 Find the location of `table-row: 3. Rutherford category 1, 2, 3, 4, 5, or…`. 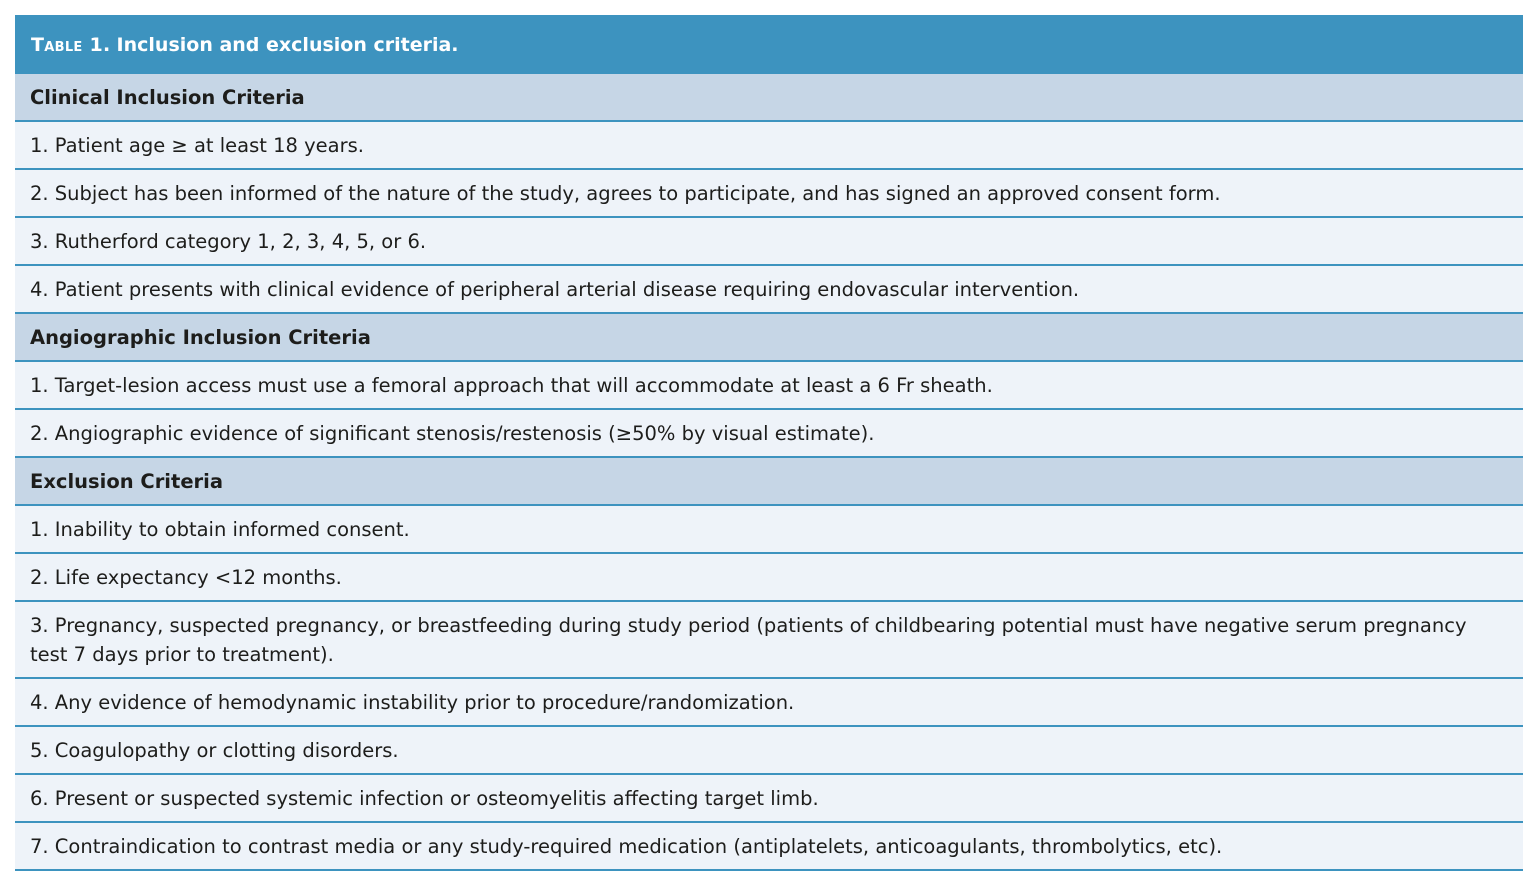

table-row: 3. Rutherford category 1, 2, 3, 4, 5, or… is located at coordinates (769, 242).